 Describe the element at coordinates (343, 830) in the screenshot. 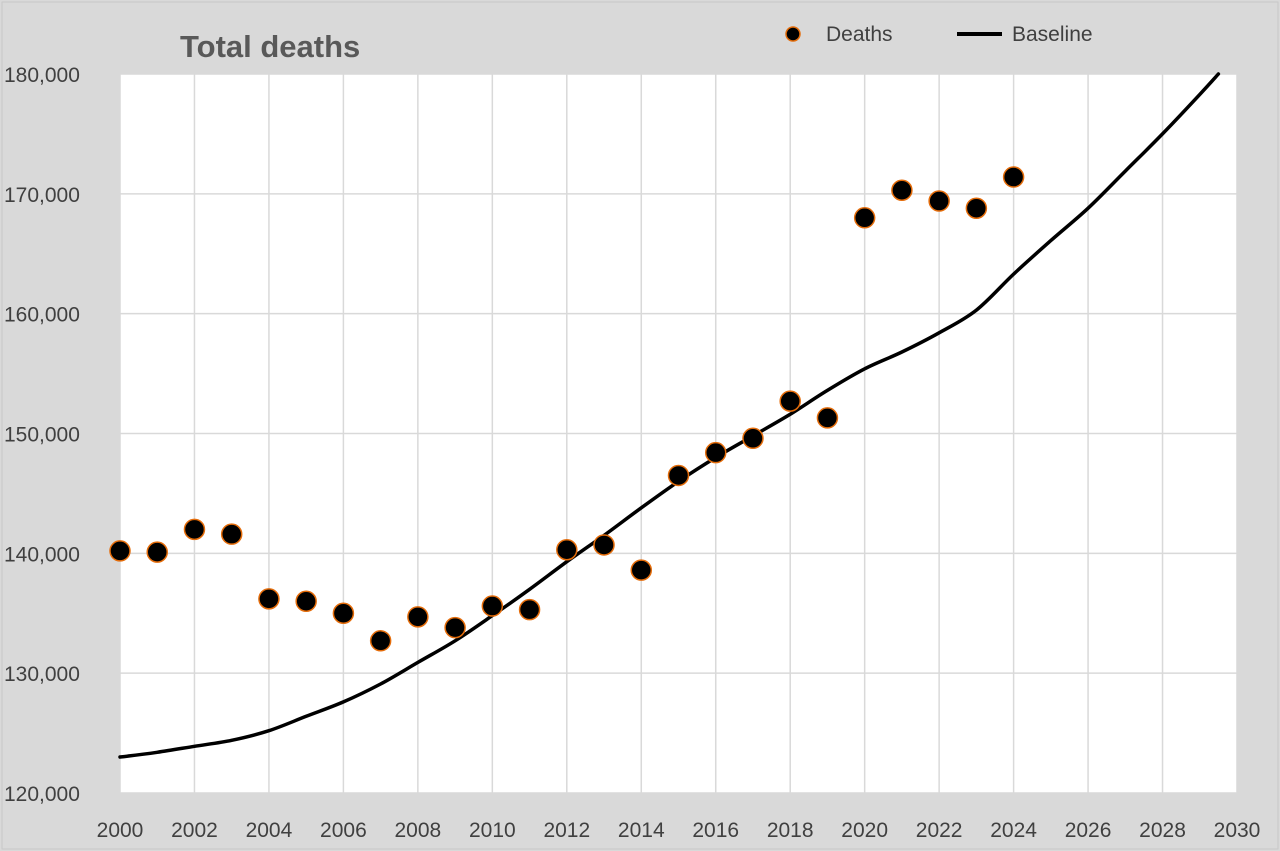

I see `x-tick-label: 2006` at that location.